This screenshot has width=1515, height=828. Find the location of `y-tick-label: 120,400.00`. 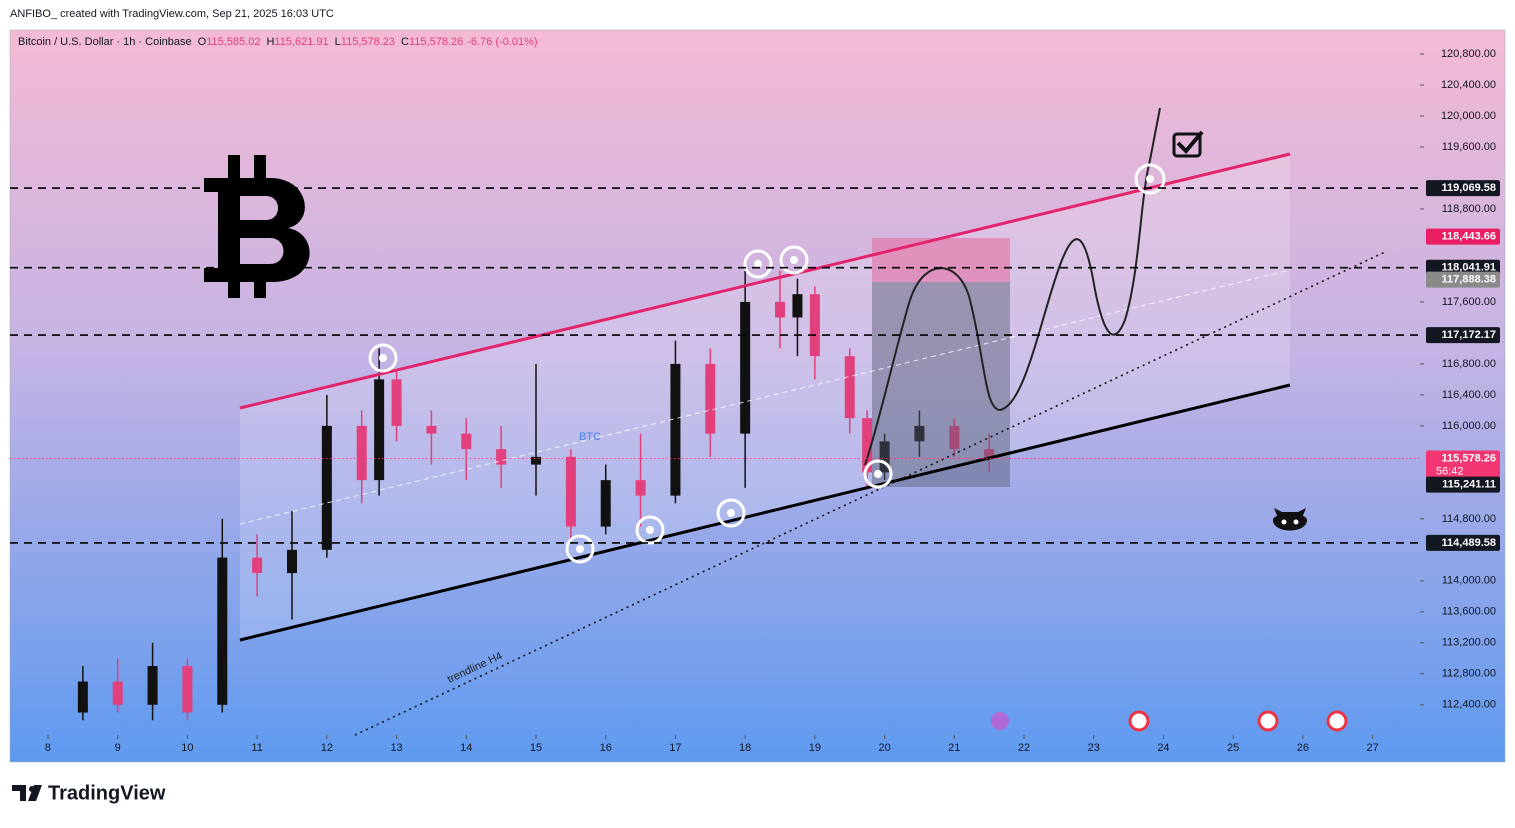

y-tick-label: 120,400.00 is located at coordinates (1468, 85).